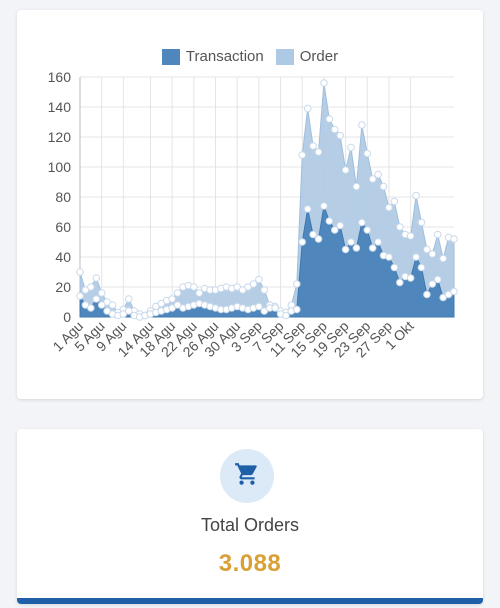 Image resolution: width=500 pixels, height=608 pixels. I want to click on icon-circle, so click(247, 476).